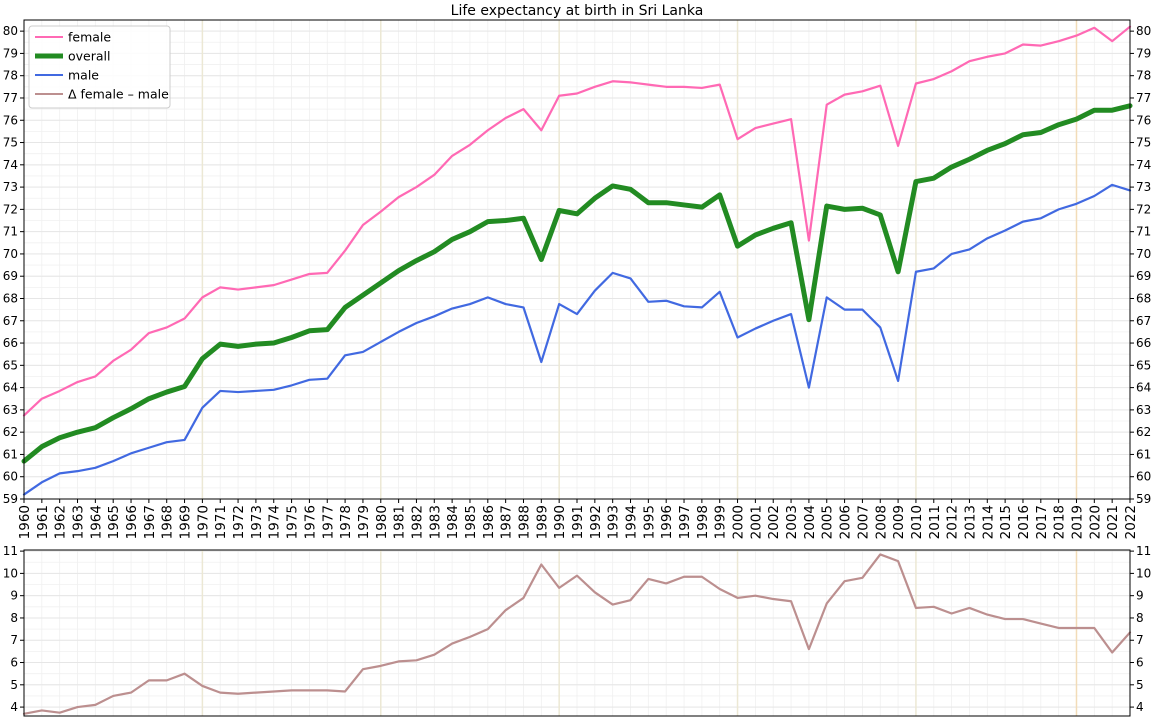 The image size is (1153, 721). What do you see at coordinates (810, 522) in the screenshot?
I see `x-tick-label: 2004` at bounding box center [810, 522].